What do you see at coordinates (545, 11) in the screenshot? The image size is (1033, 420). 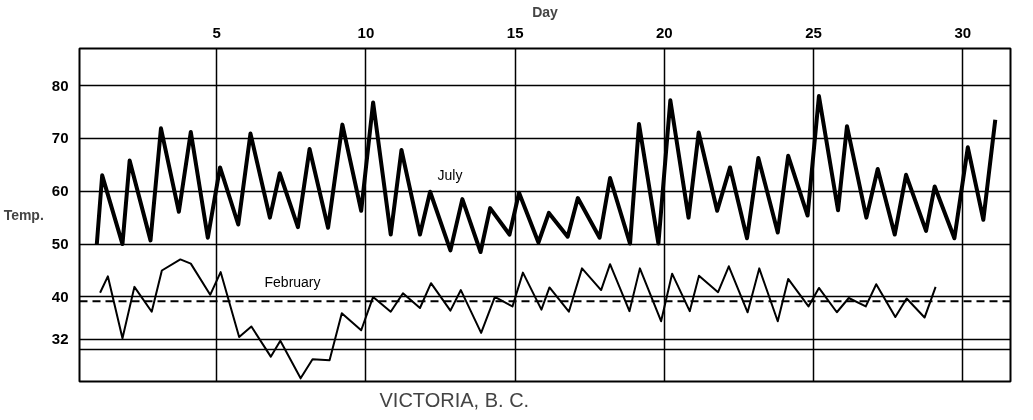 I see `x-axis-title: Day` at bounding box center [545, 11].